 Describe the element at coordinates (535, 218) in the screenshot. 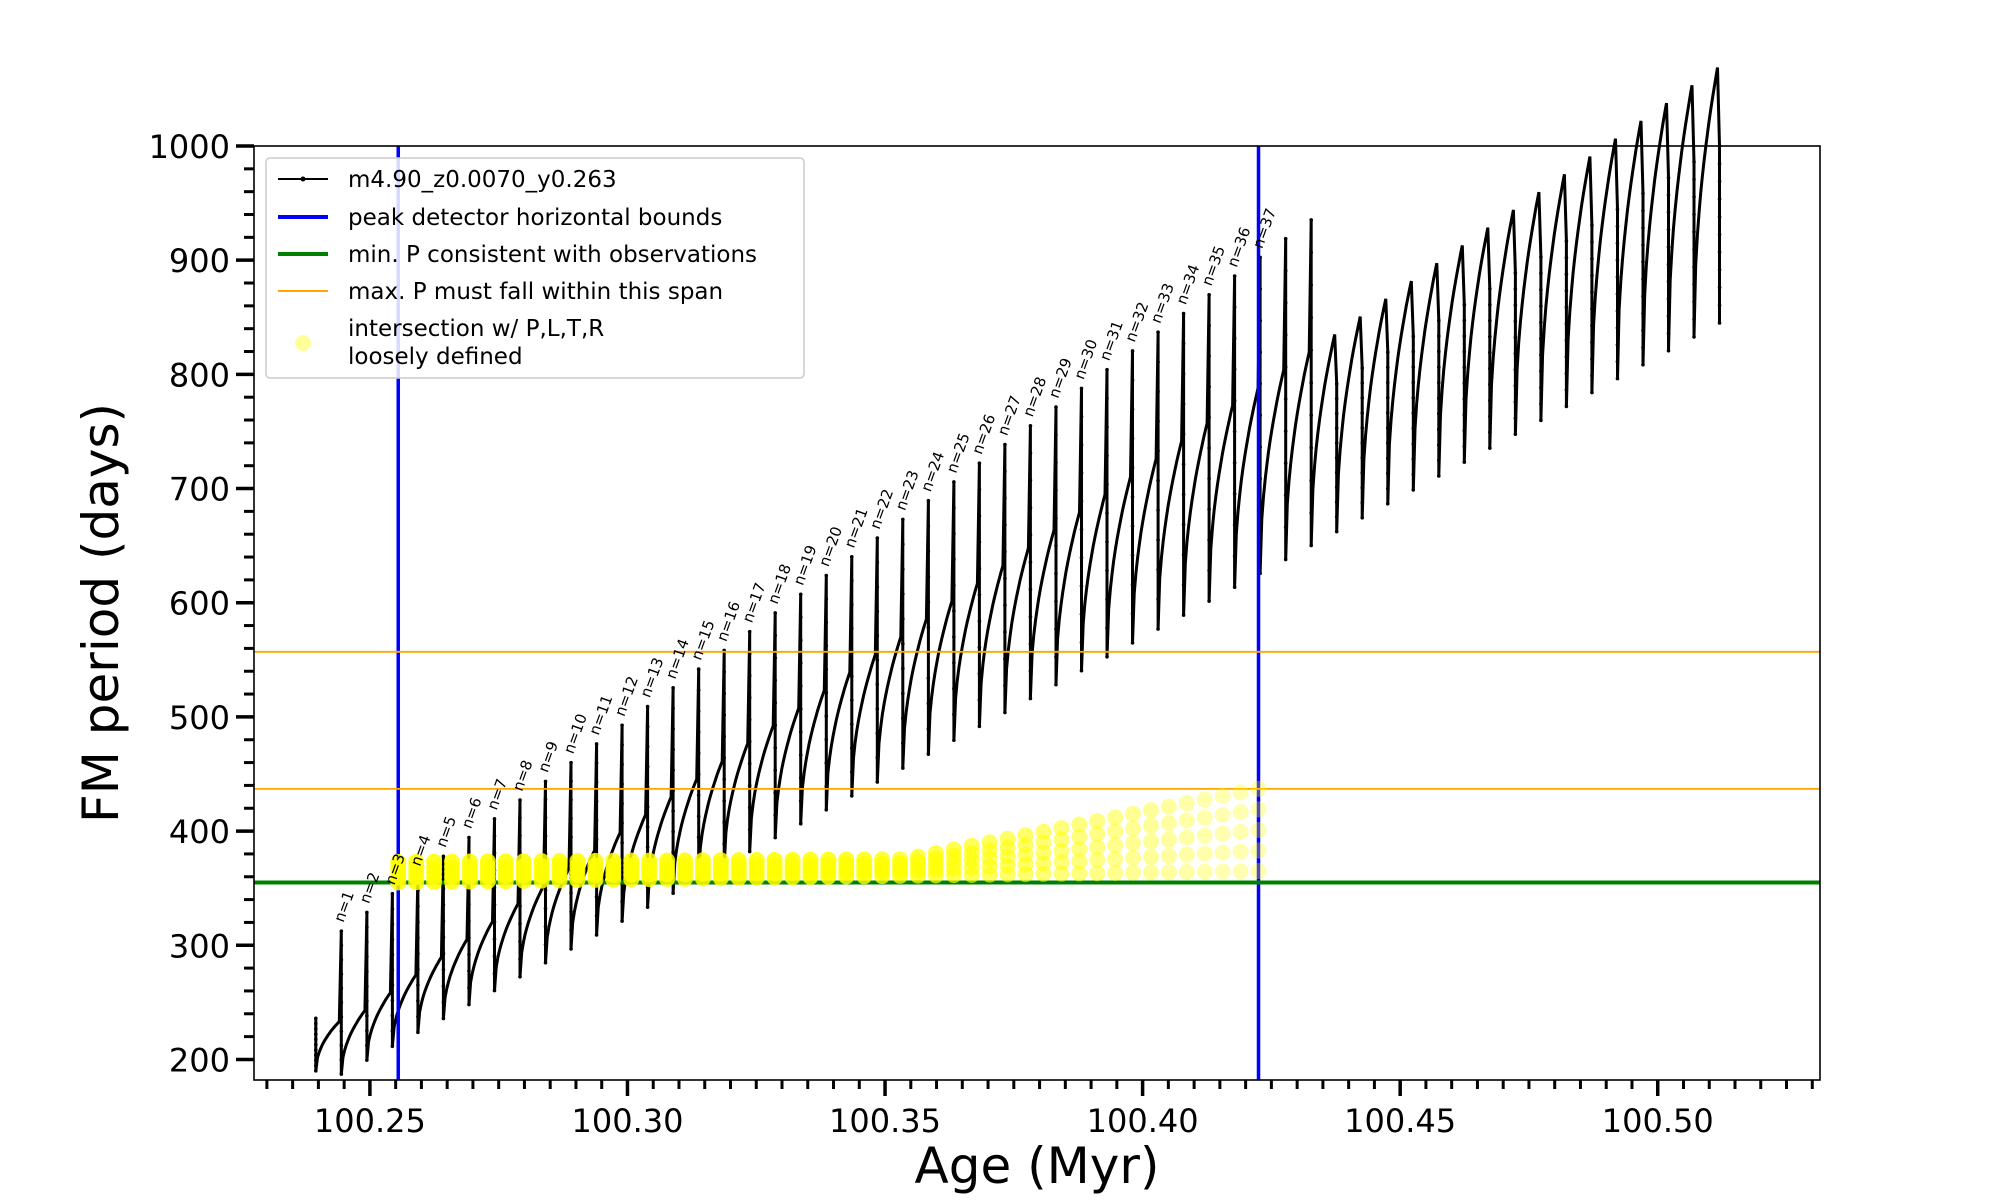

I see `legend-entry-label: peak detector horizontal bounds` at that location.